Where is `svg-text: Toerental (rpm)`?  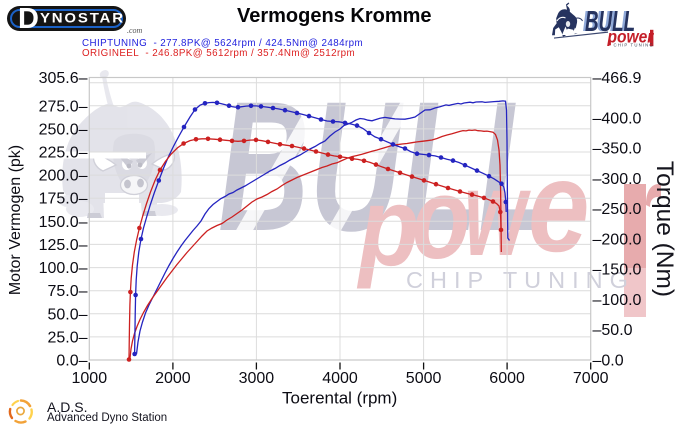
svg-text: Toerental (rpm) is located at coordinates (339, 398).